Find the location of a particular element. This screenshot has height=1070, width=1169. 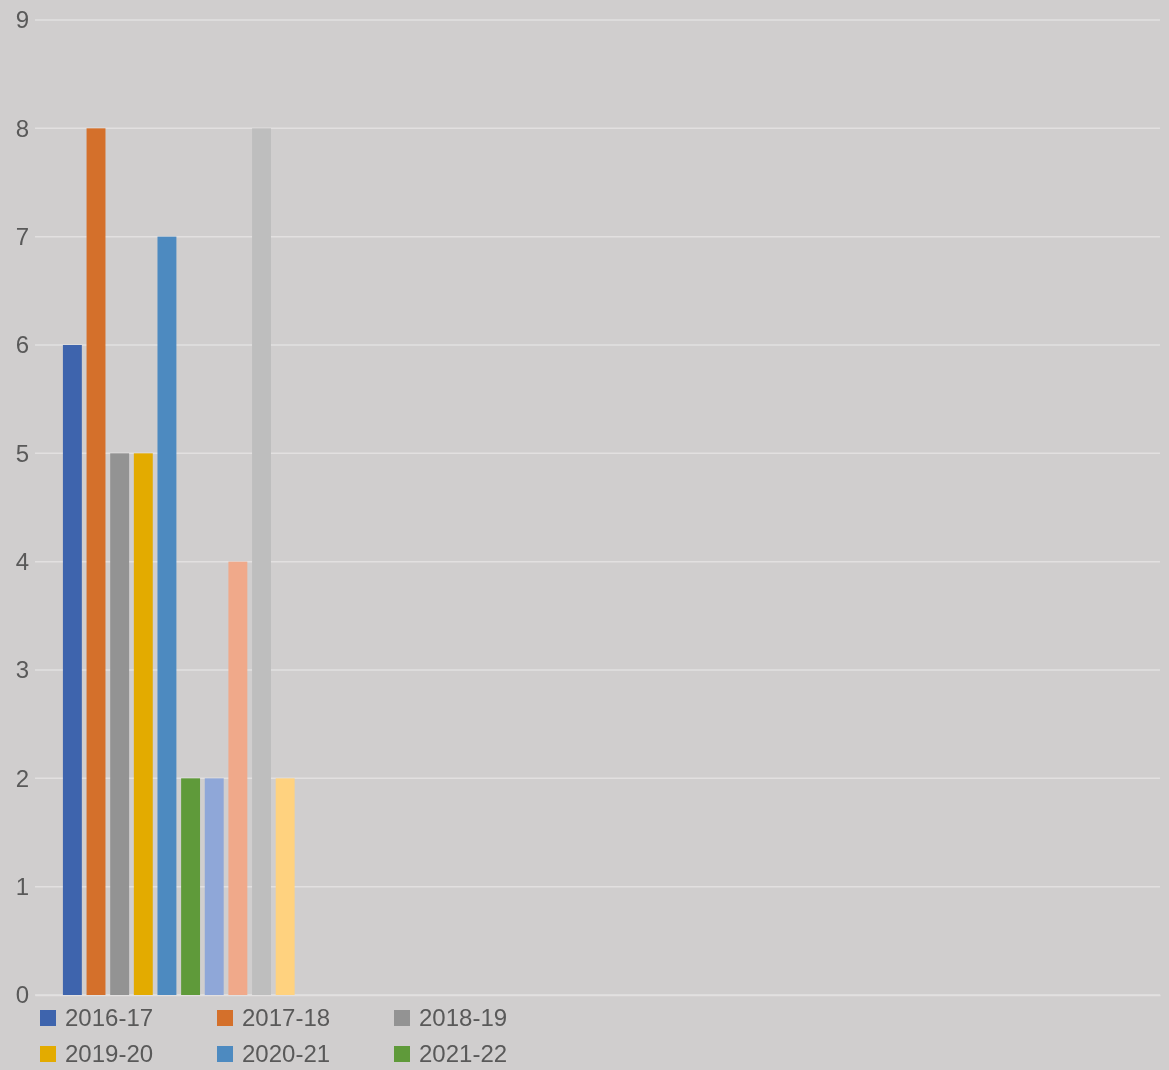

legend-label: 2019-20 is located at coordinates (109, 1054).